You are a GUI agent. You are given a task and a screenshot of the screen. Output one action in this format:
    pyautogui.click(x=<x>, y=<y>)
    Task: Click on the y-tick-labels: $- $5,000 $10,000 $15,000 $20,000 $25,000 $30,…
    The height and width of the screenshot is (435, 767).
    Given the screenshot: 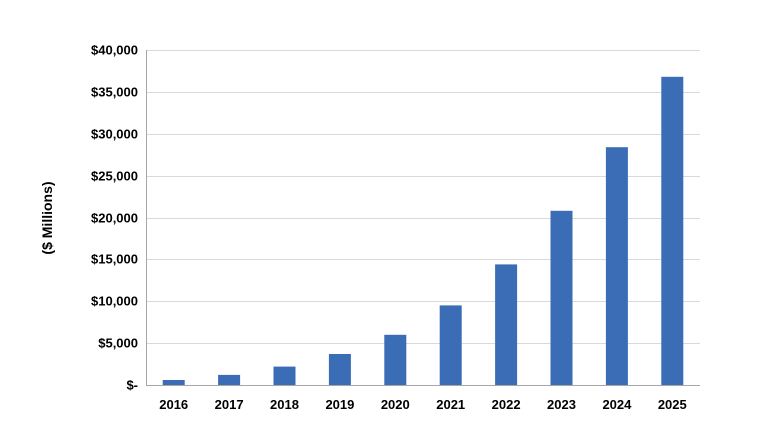 What is the action you would take?
    pyautogui.click(x=114, y=218)
    